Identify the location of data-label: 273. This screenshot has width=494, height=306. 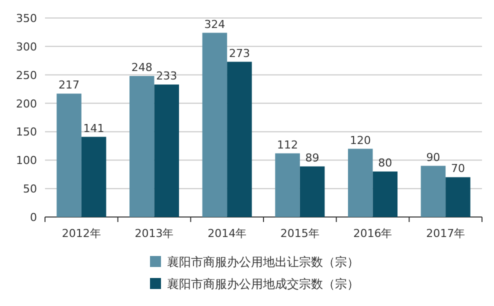
(239, 53).